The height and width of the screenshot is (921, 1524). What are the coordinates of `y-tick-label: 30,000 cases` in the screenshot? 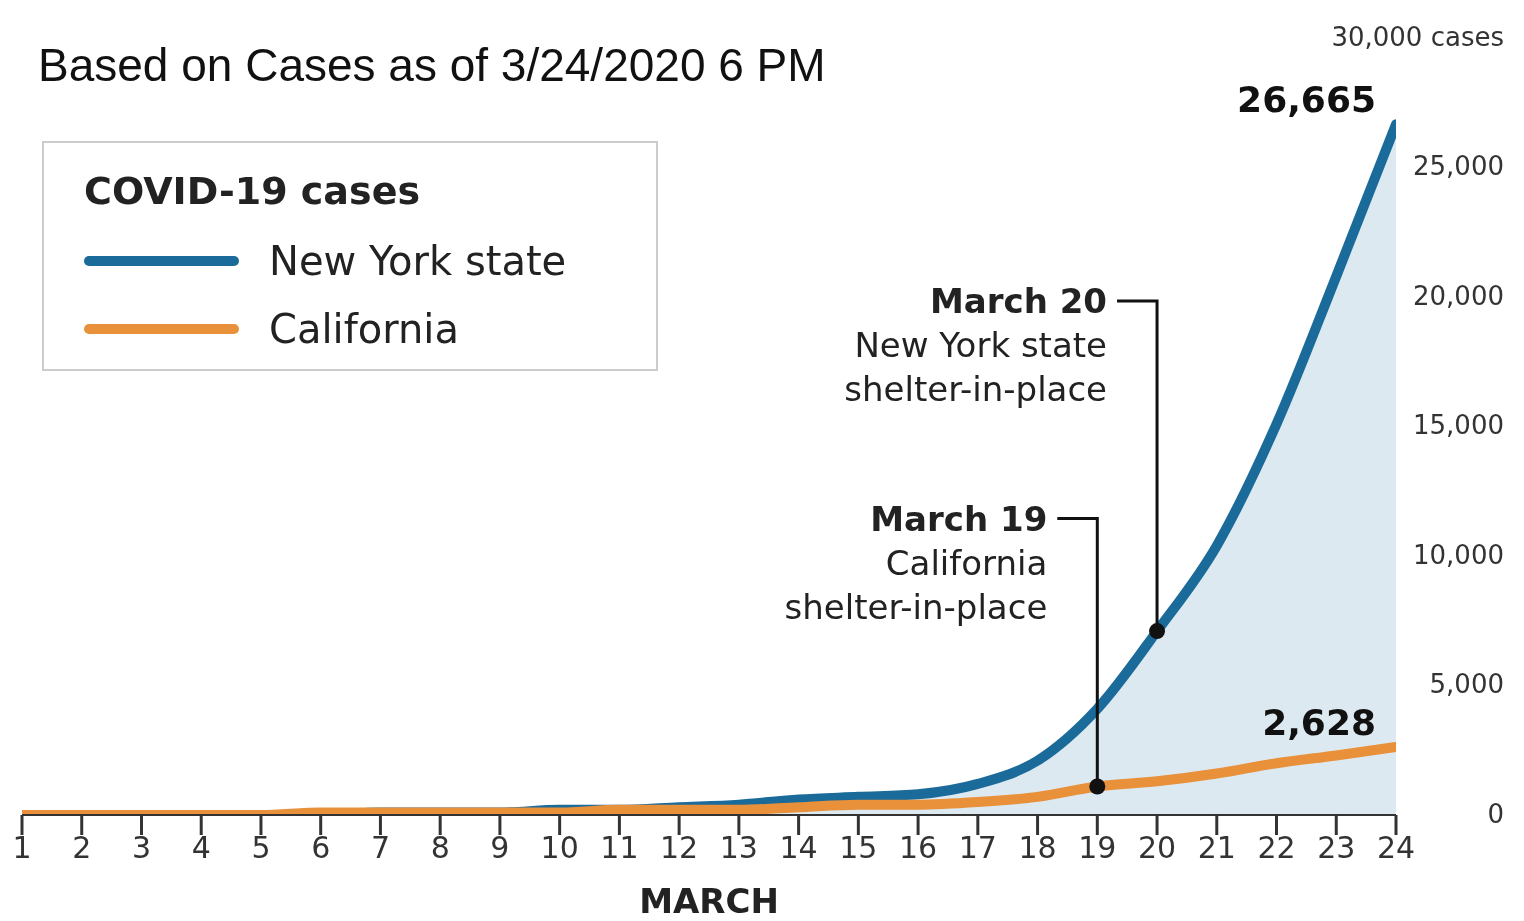 It's located at (1417, 36).